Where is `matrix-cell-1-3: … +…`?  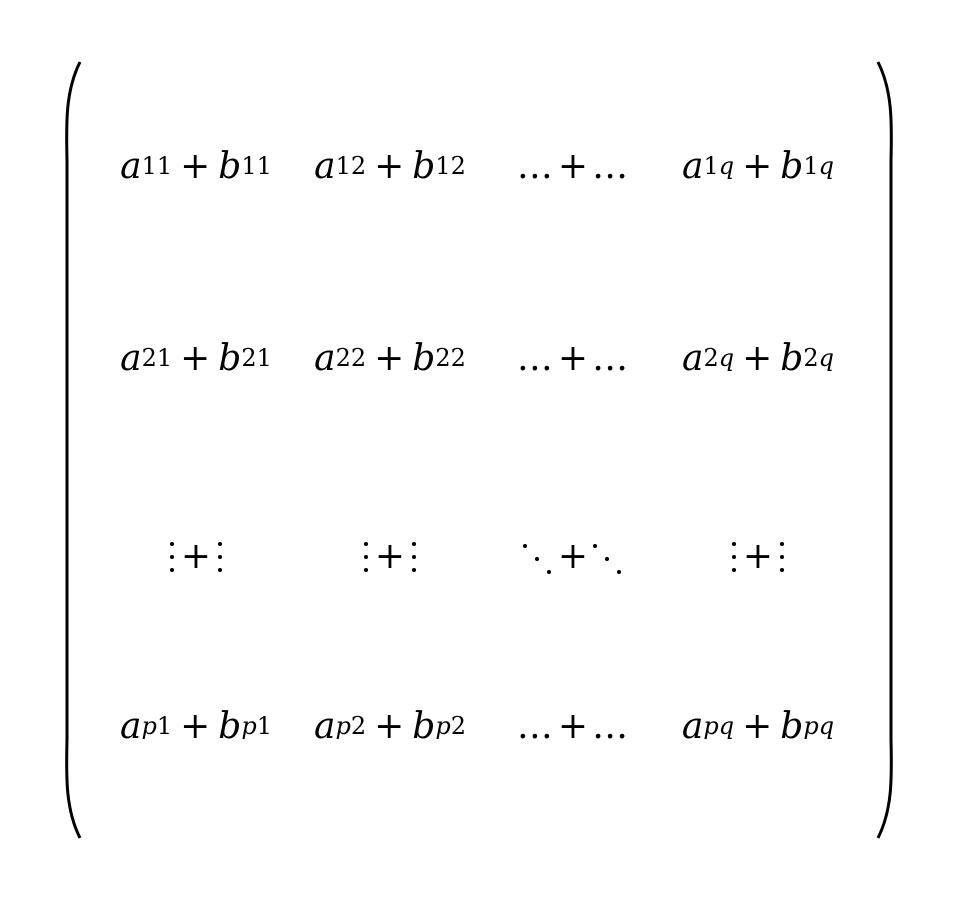 matrix-cell-1-3: … +… is located at coordinates (573, 166).